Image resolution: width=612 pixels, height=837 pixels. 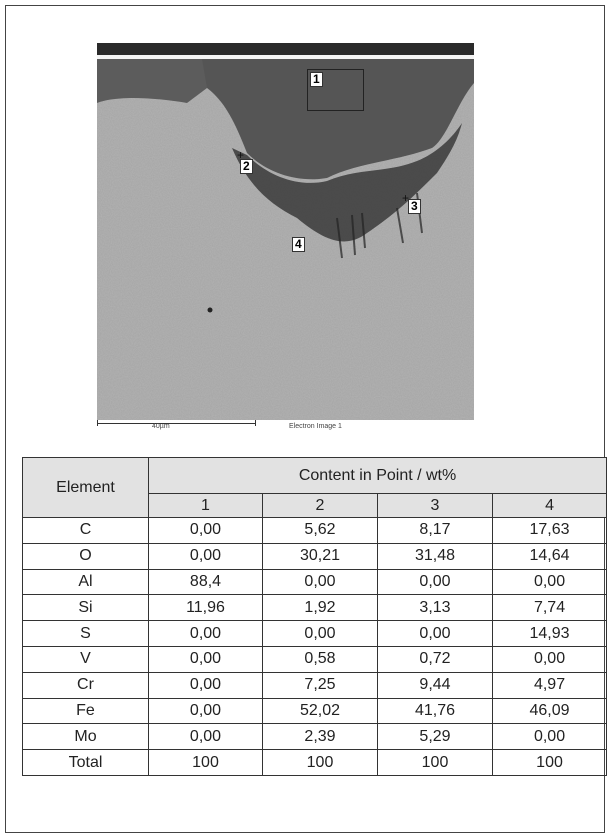 What do you see at coordinates (435, 556) in the screenshot?
I see `value-cell: 31,48` at bounding box center [435, 556].